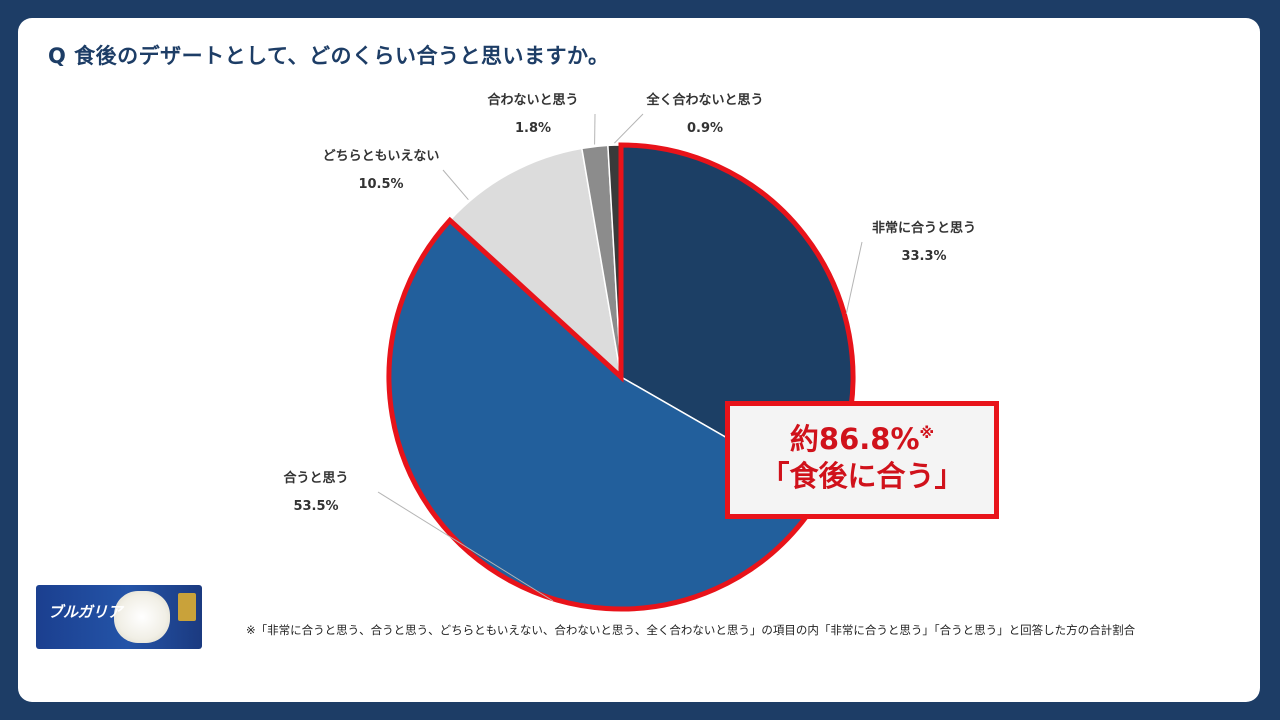 This screenshot has width=1280, height=720. What do you see at coordinates (854, 277) in the screenshot?
I see `leader-line-非常に合うと思う` at bounding box center [854, 277].